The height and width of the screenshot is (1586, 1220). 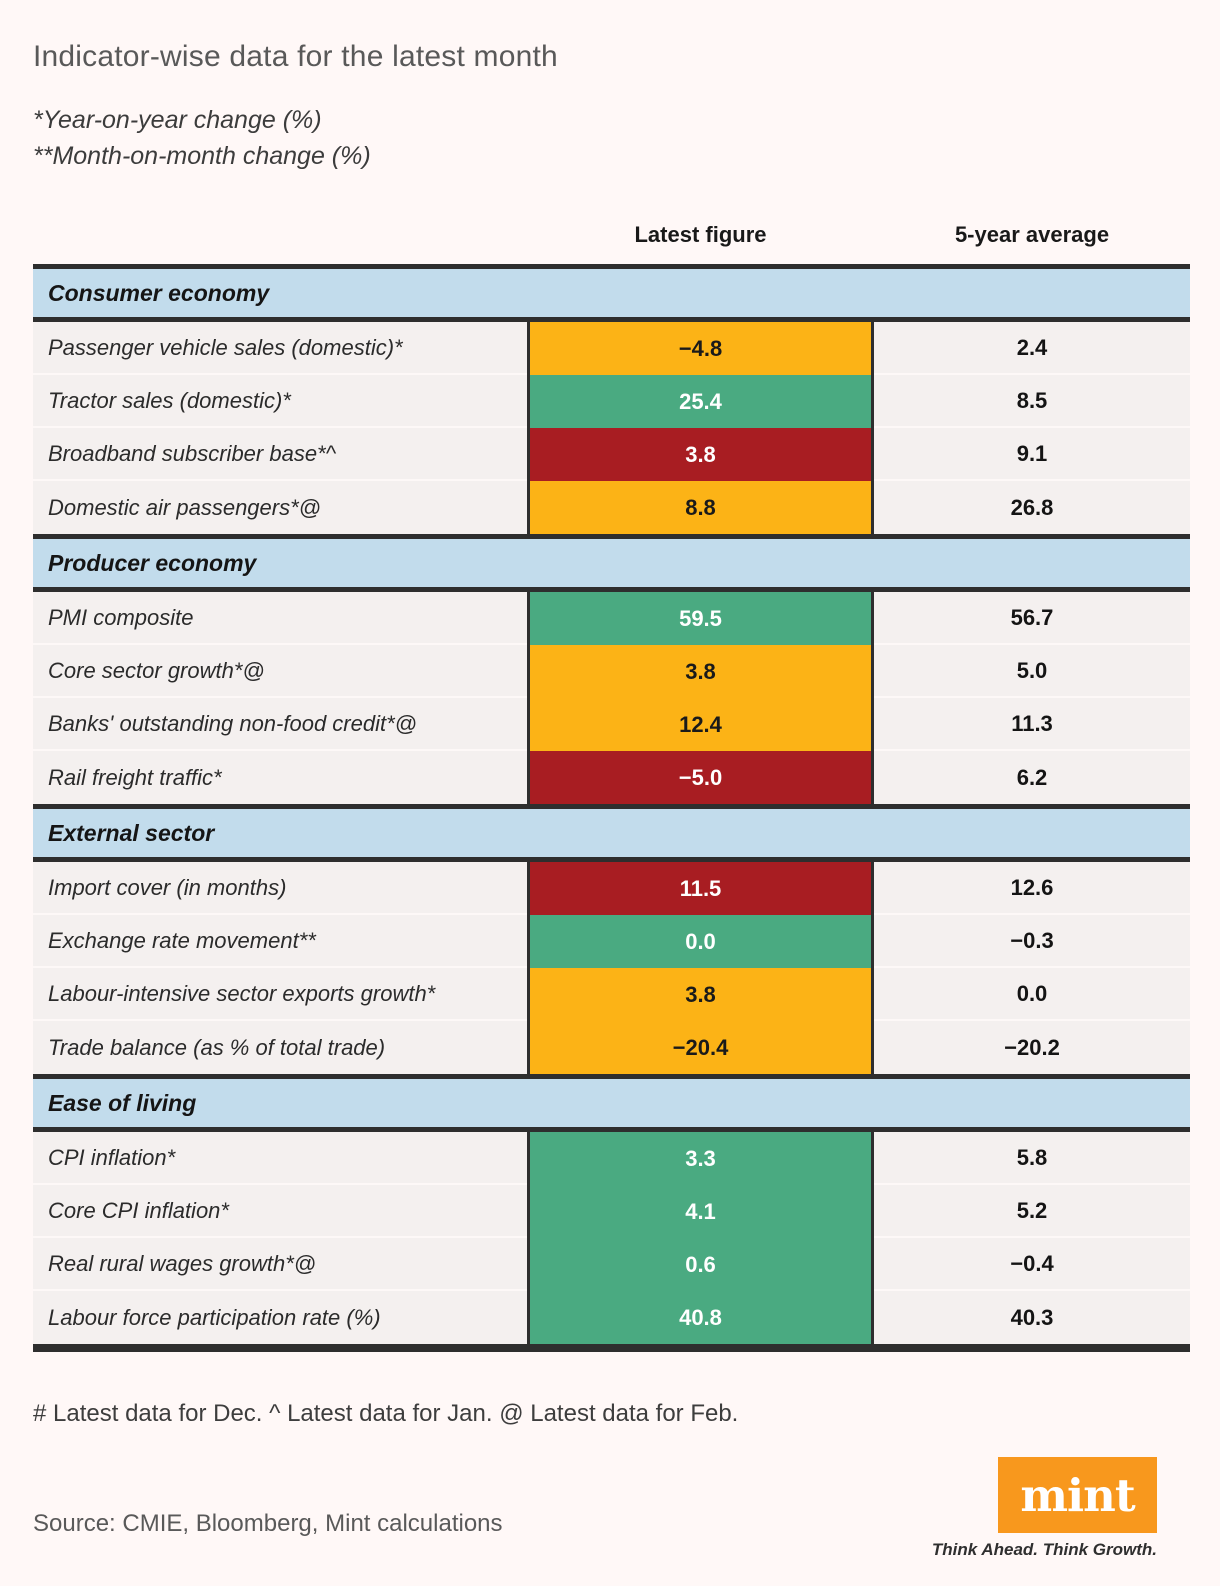 I want to click on mint-tagline: Think Ahead. Think Growth., so click(x=1044, y=1549).